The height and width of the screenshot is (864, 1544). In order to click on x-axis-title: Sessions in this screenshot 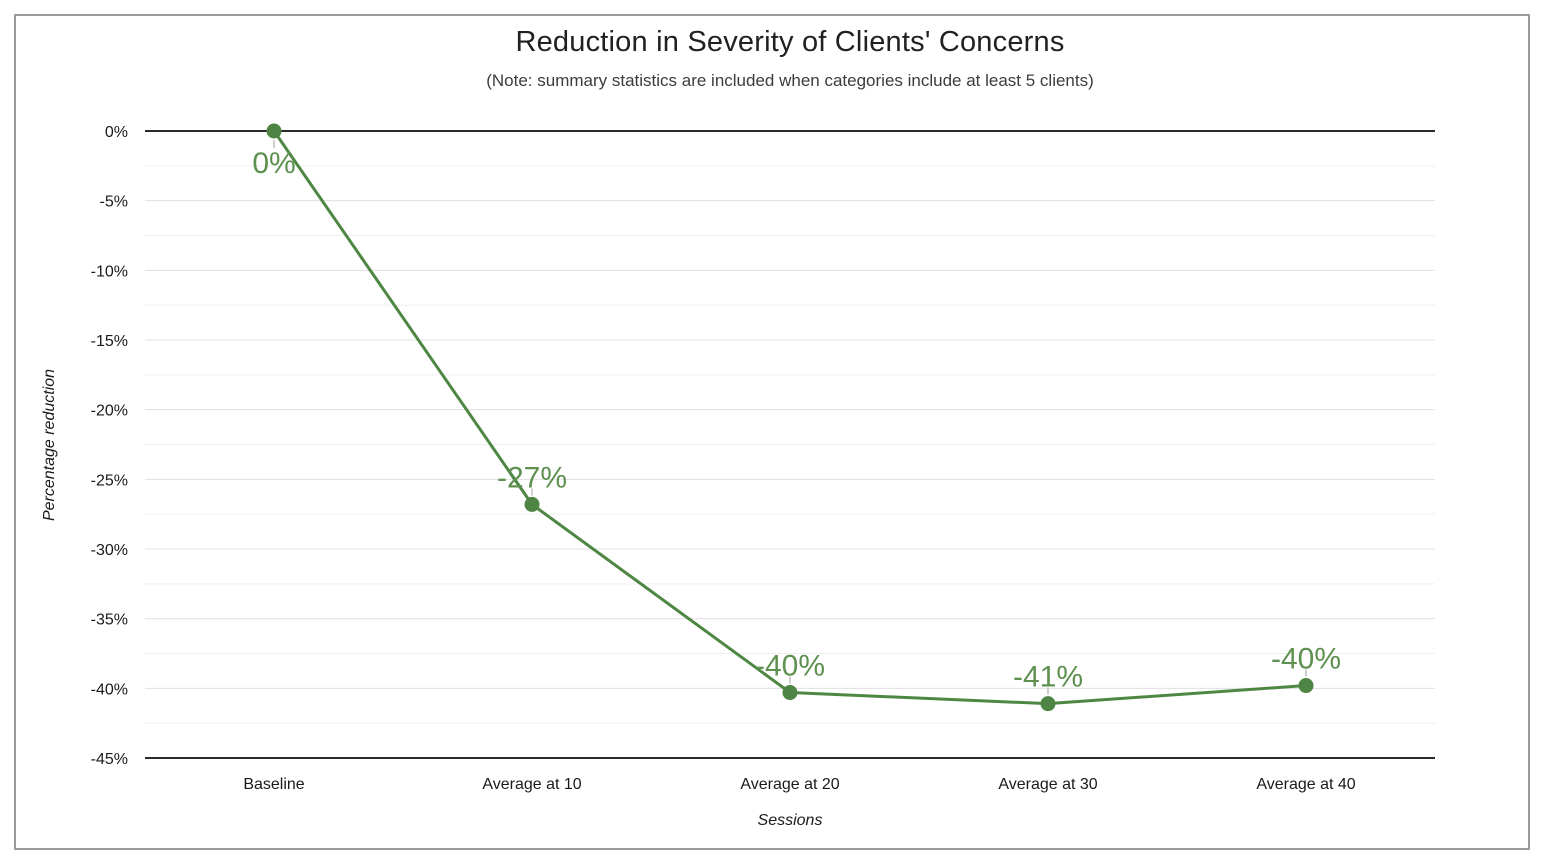, I will do `click(790, 820)`.